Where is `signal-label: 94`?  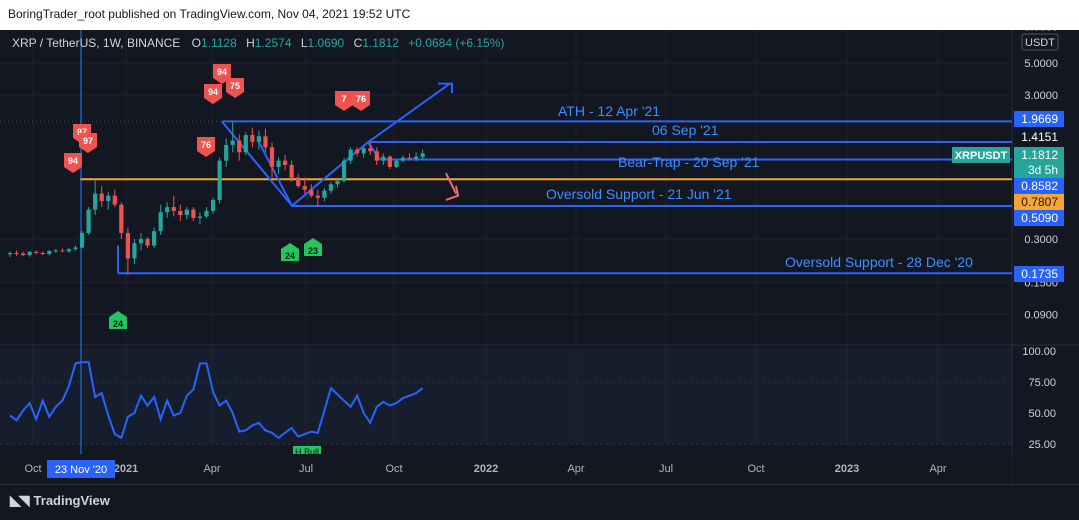 signal-label: 94 is located at coordinates (222, 72).